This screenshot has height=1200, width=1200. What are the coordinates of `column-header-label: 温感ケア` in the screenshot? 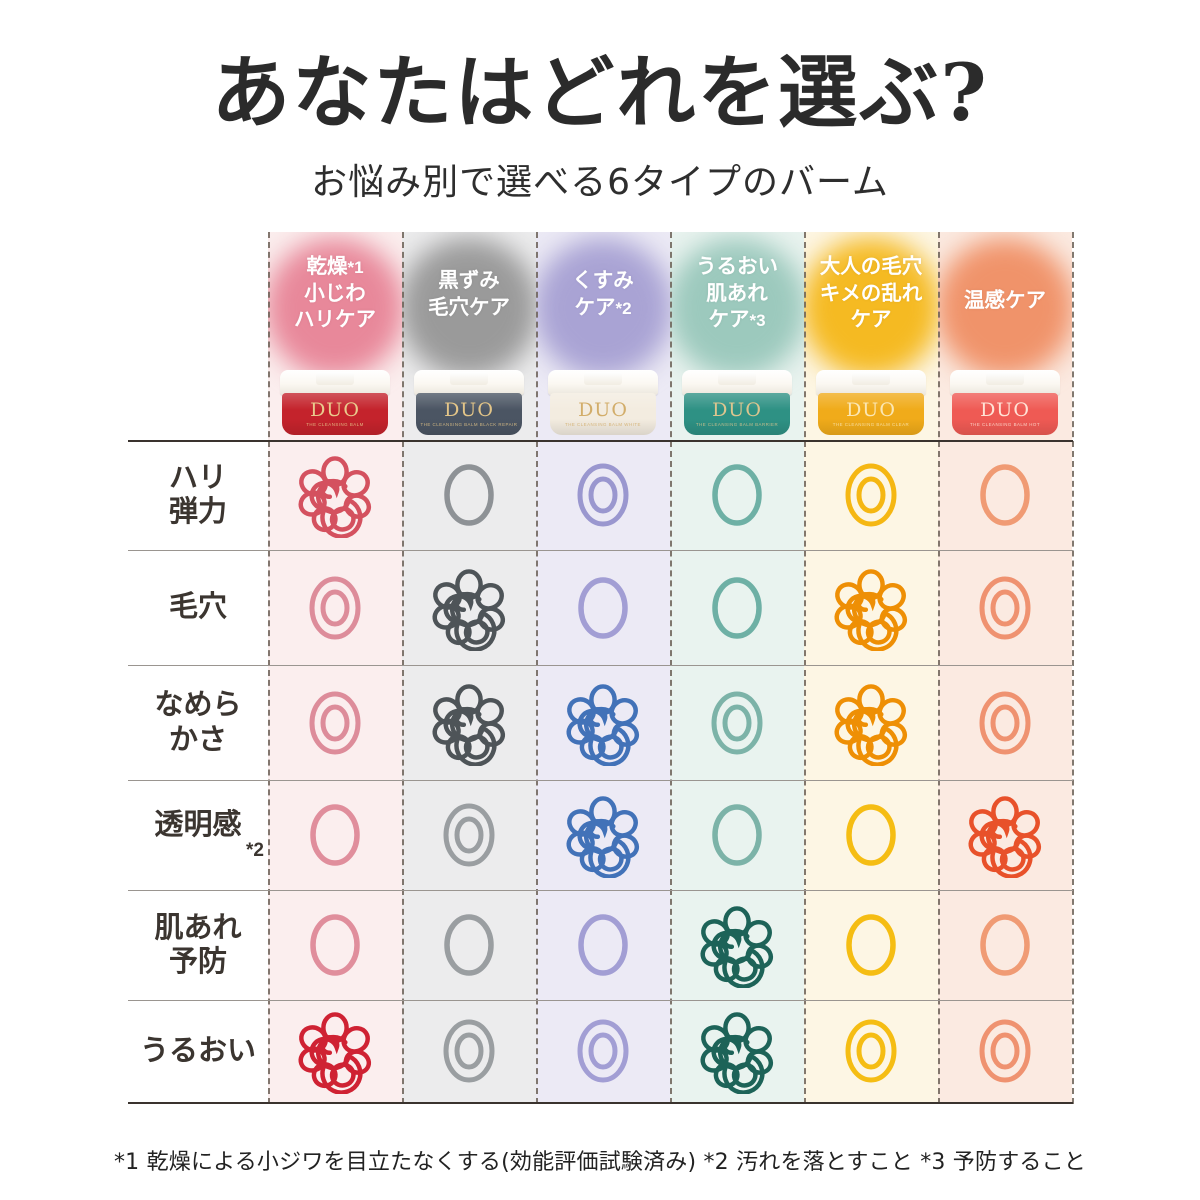 It's located at (1005, 300).